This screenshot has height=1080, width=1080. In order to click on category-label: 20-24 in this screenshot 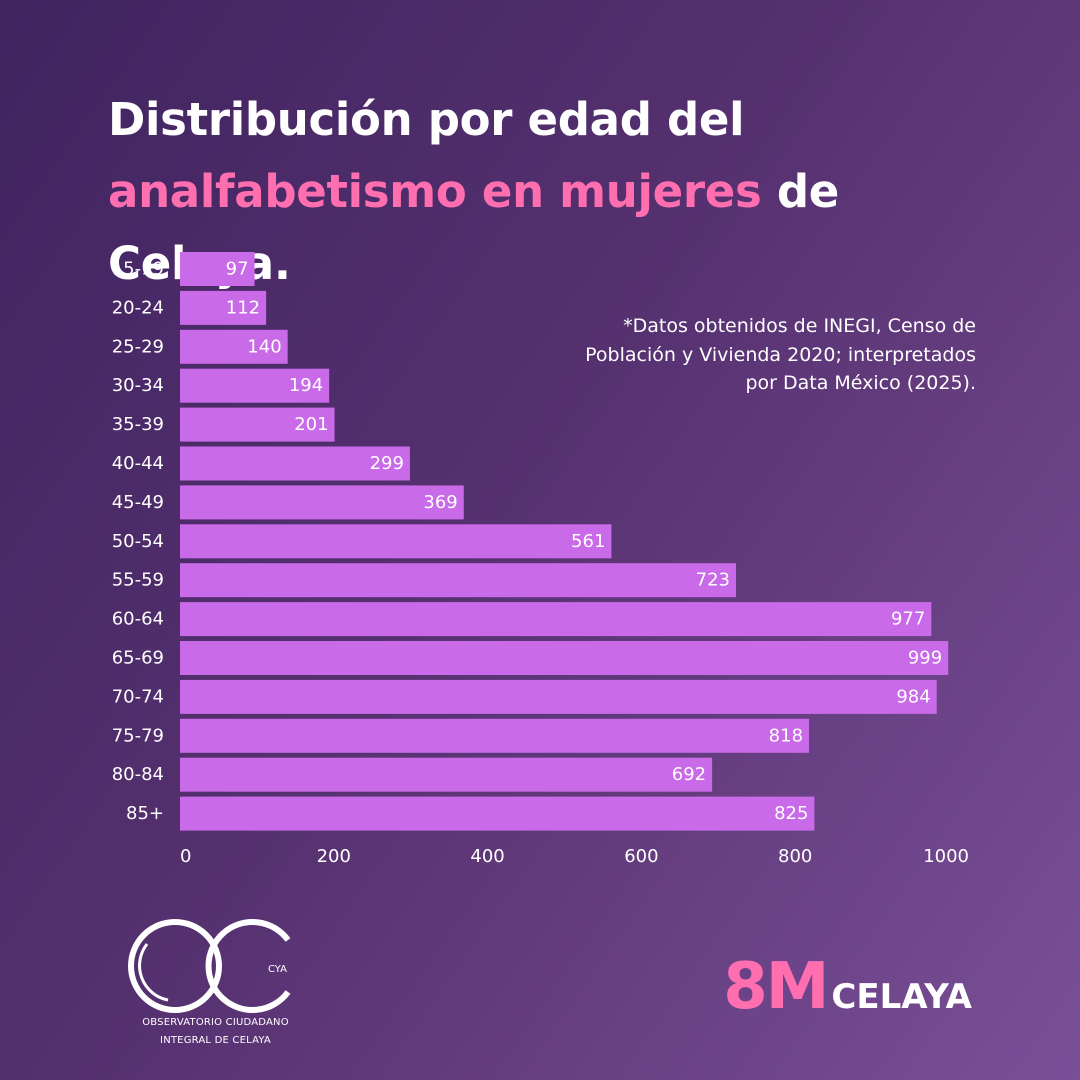, I will do `click(138, 307)`.